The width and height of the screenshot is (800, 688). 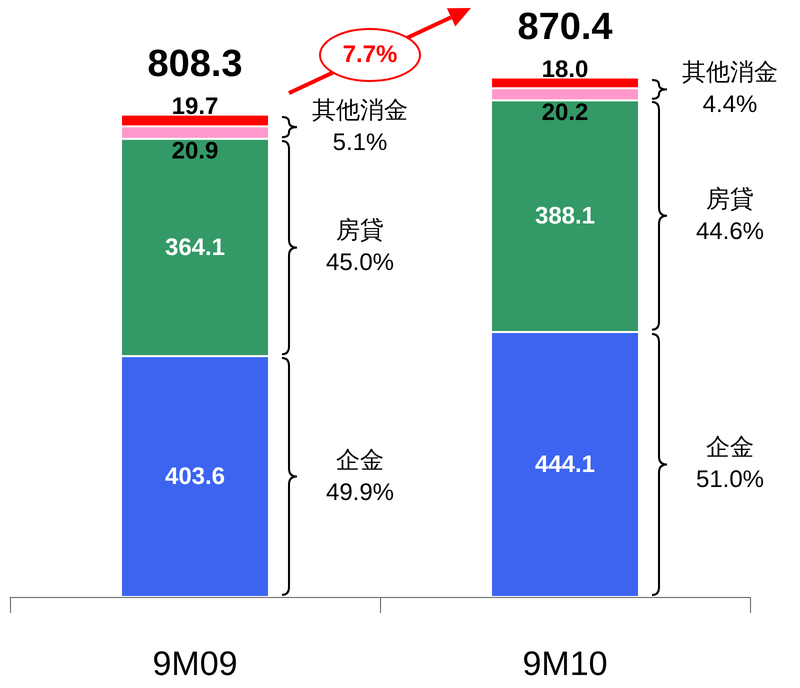 What do you see at coordinates (370, 55) in the screenshot?
I see `text: 7.7%` at bounding box center [370, 55].